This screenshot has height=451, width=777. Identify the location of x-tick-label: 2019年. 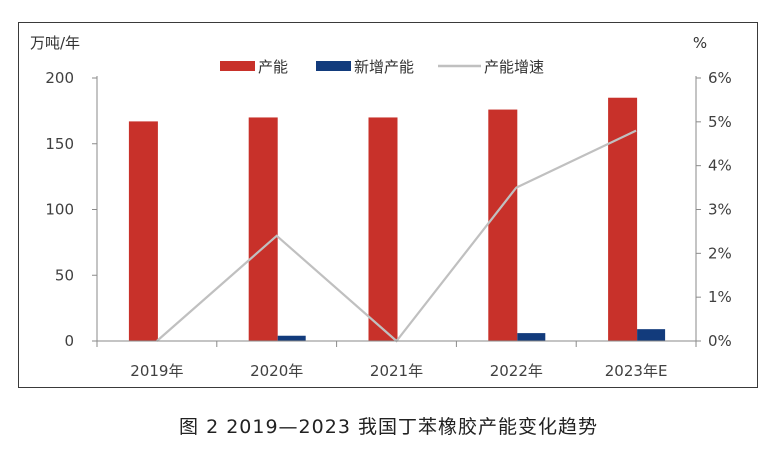
(156, 371).